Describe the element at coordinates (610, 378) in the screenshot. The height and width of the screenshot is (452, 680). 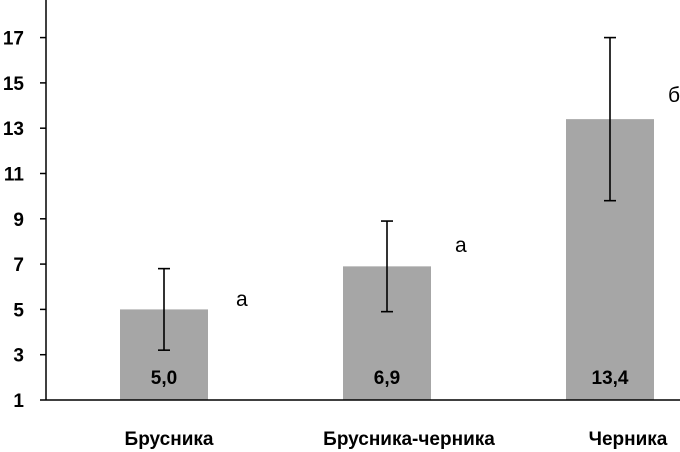
I see `value-label: 13,4` at that location.